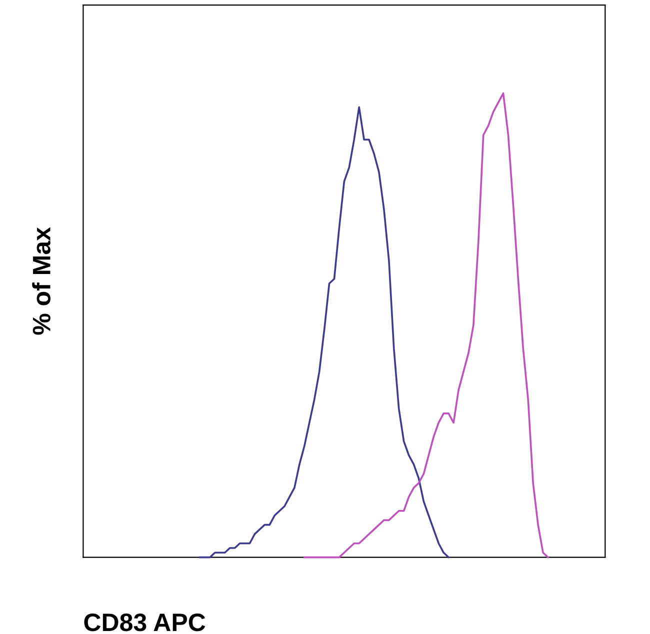  Describe the element at coordinates (145, 623) in the screenshot. I see `x-axis-title: CD83 APC` at that location.